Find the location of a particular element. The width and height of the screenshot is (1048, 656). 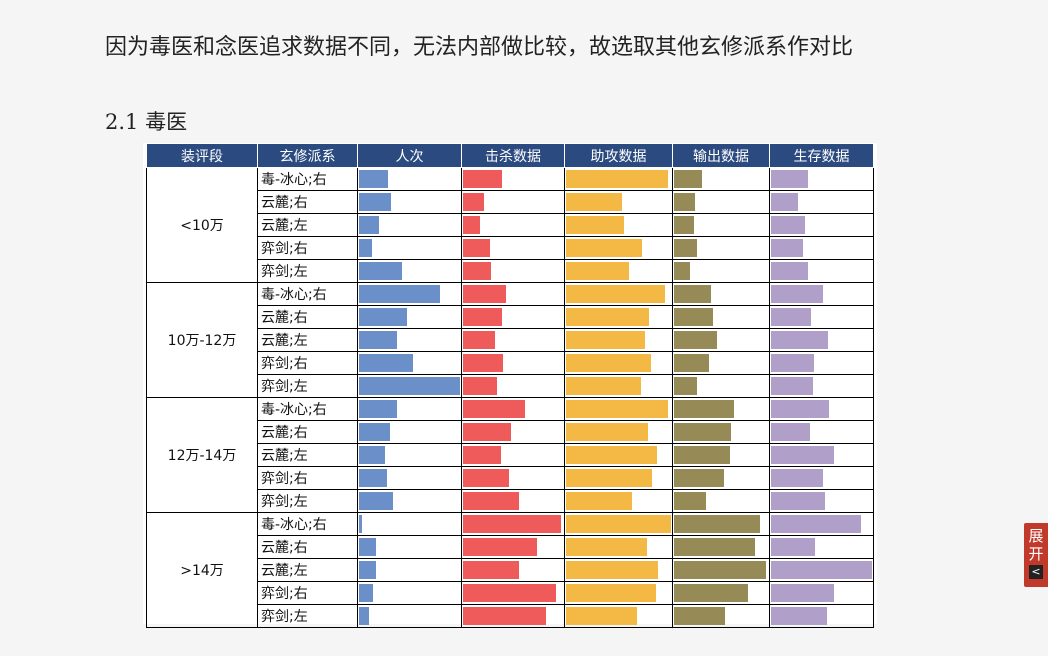

table-header-row: 装评段 玄修派系 人次 击杀数据 助攻数据 输出数据 生存数据 is located at coordinates (510, 155).